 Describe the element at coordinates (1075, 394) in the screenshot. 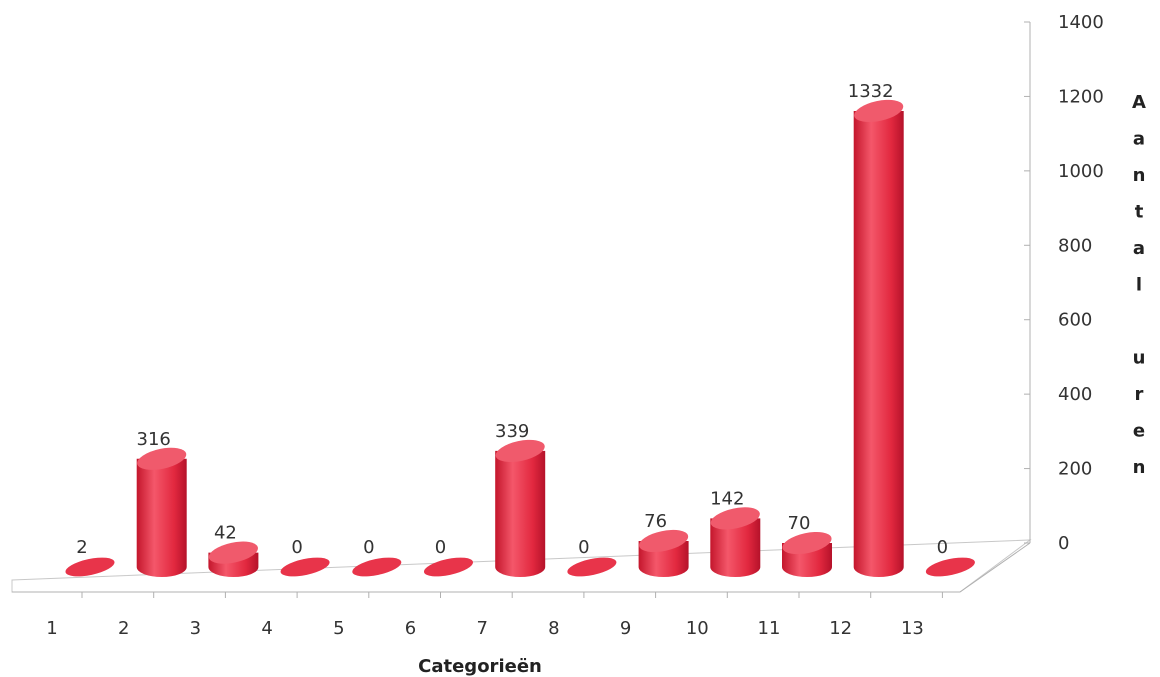

I see `y-tick-label: 400` at that location.